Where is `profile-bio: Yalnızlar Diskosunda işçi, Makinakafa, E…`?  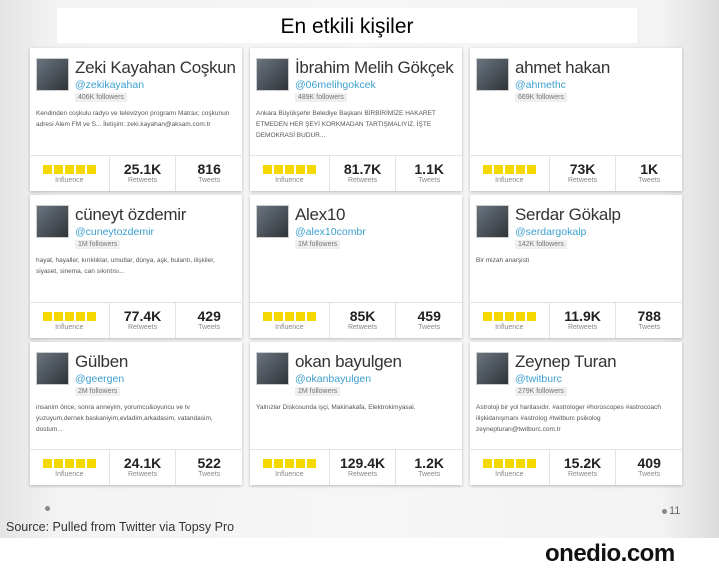
profile-bio: Yalnızlar Diskosunda işçi, Makinakafa, E… is located at coordinates (336, 407).